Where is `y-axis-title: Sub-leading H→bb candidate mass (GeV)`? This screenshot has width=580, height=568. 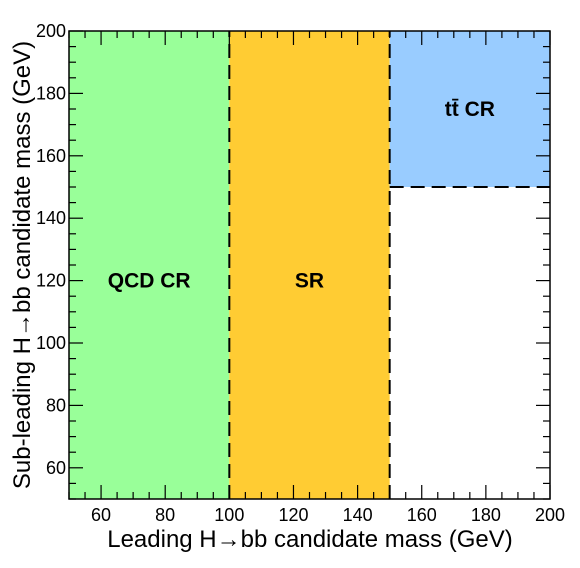
y-axis-title: Sub-leading H→bb candidate mass (GeV) is located at coordinates (22, 265).